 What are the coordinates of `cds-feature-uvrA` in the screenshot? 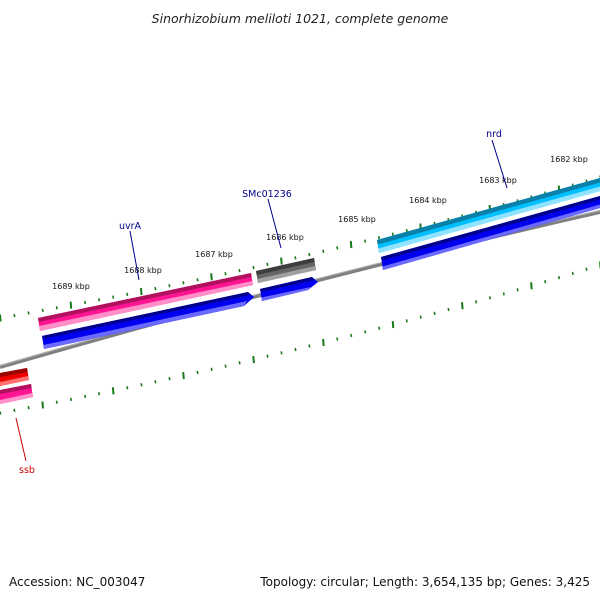 It's located at (148, 320).